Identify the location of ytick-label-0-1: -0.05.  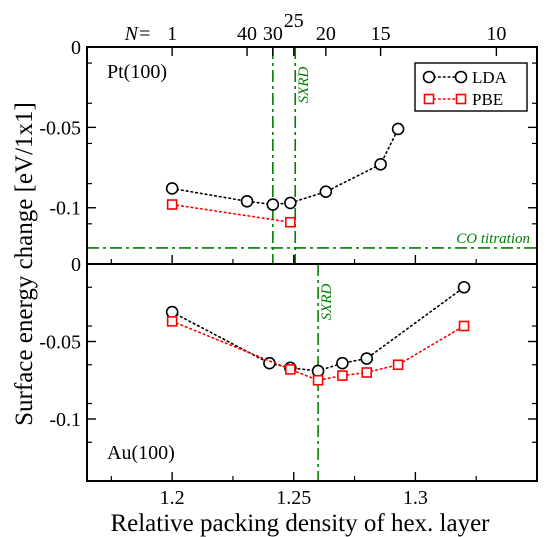
(60, 128).